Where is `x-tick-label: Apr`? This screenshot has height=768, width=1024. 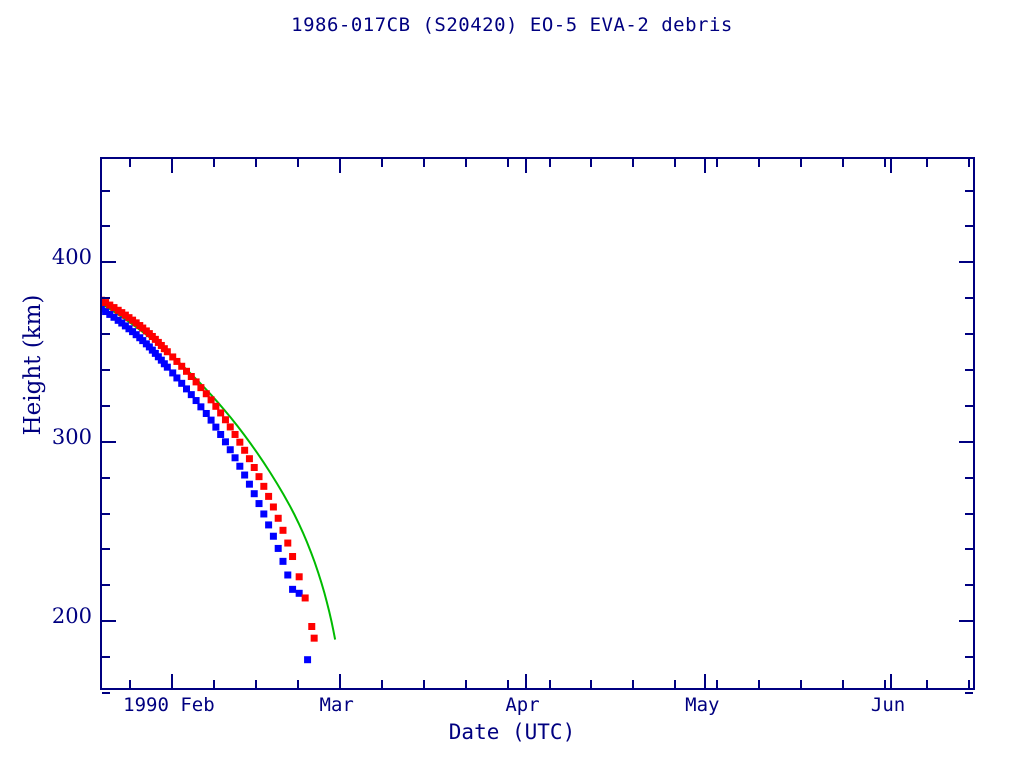 x-tick-label: Apr is located at coordinates (522, 705).